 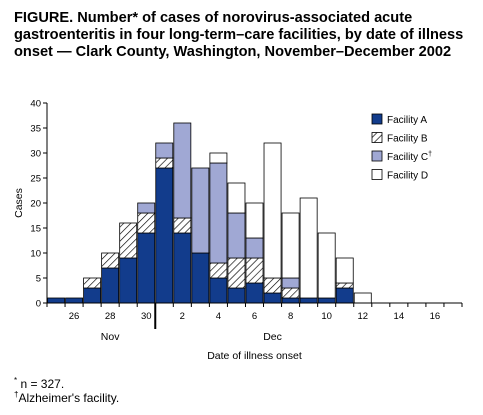 What do you see at coordinates (377, 137) in the screenshot?
I see `legend-swatch-facility_b` at bounding box center [377, 137].